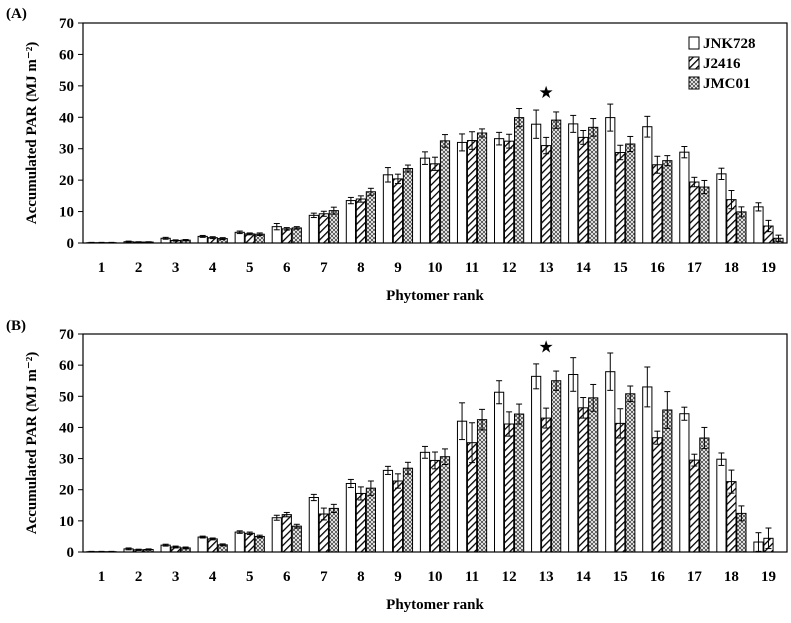  I want to click on legend-label-jmc01: JMC01, so click(727, 84).